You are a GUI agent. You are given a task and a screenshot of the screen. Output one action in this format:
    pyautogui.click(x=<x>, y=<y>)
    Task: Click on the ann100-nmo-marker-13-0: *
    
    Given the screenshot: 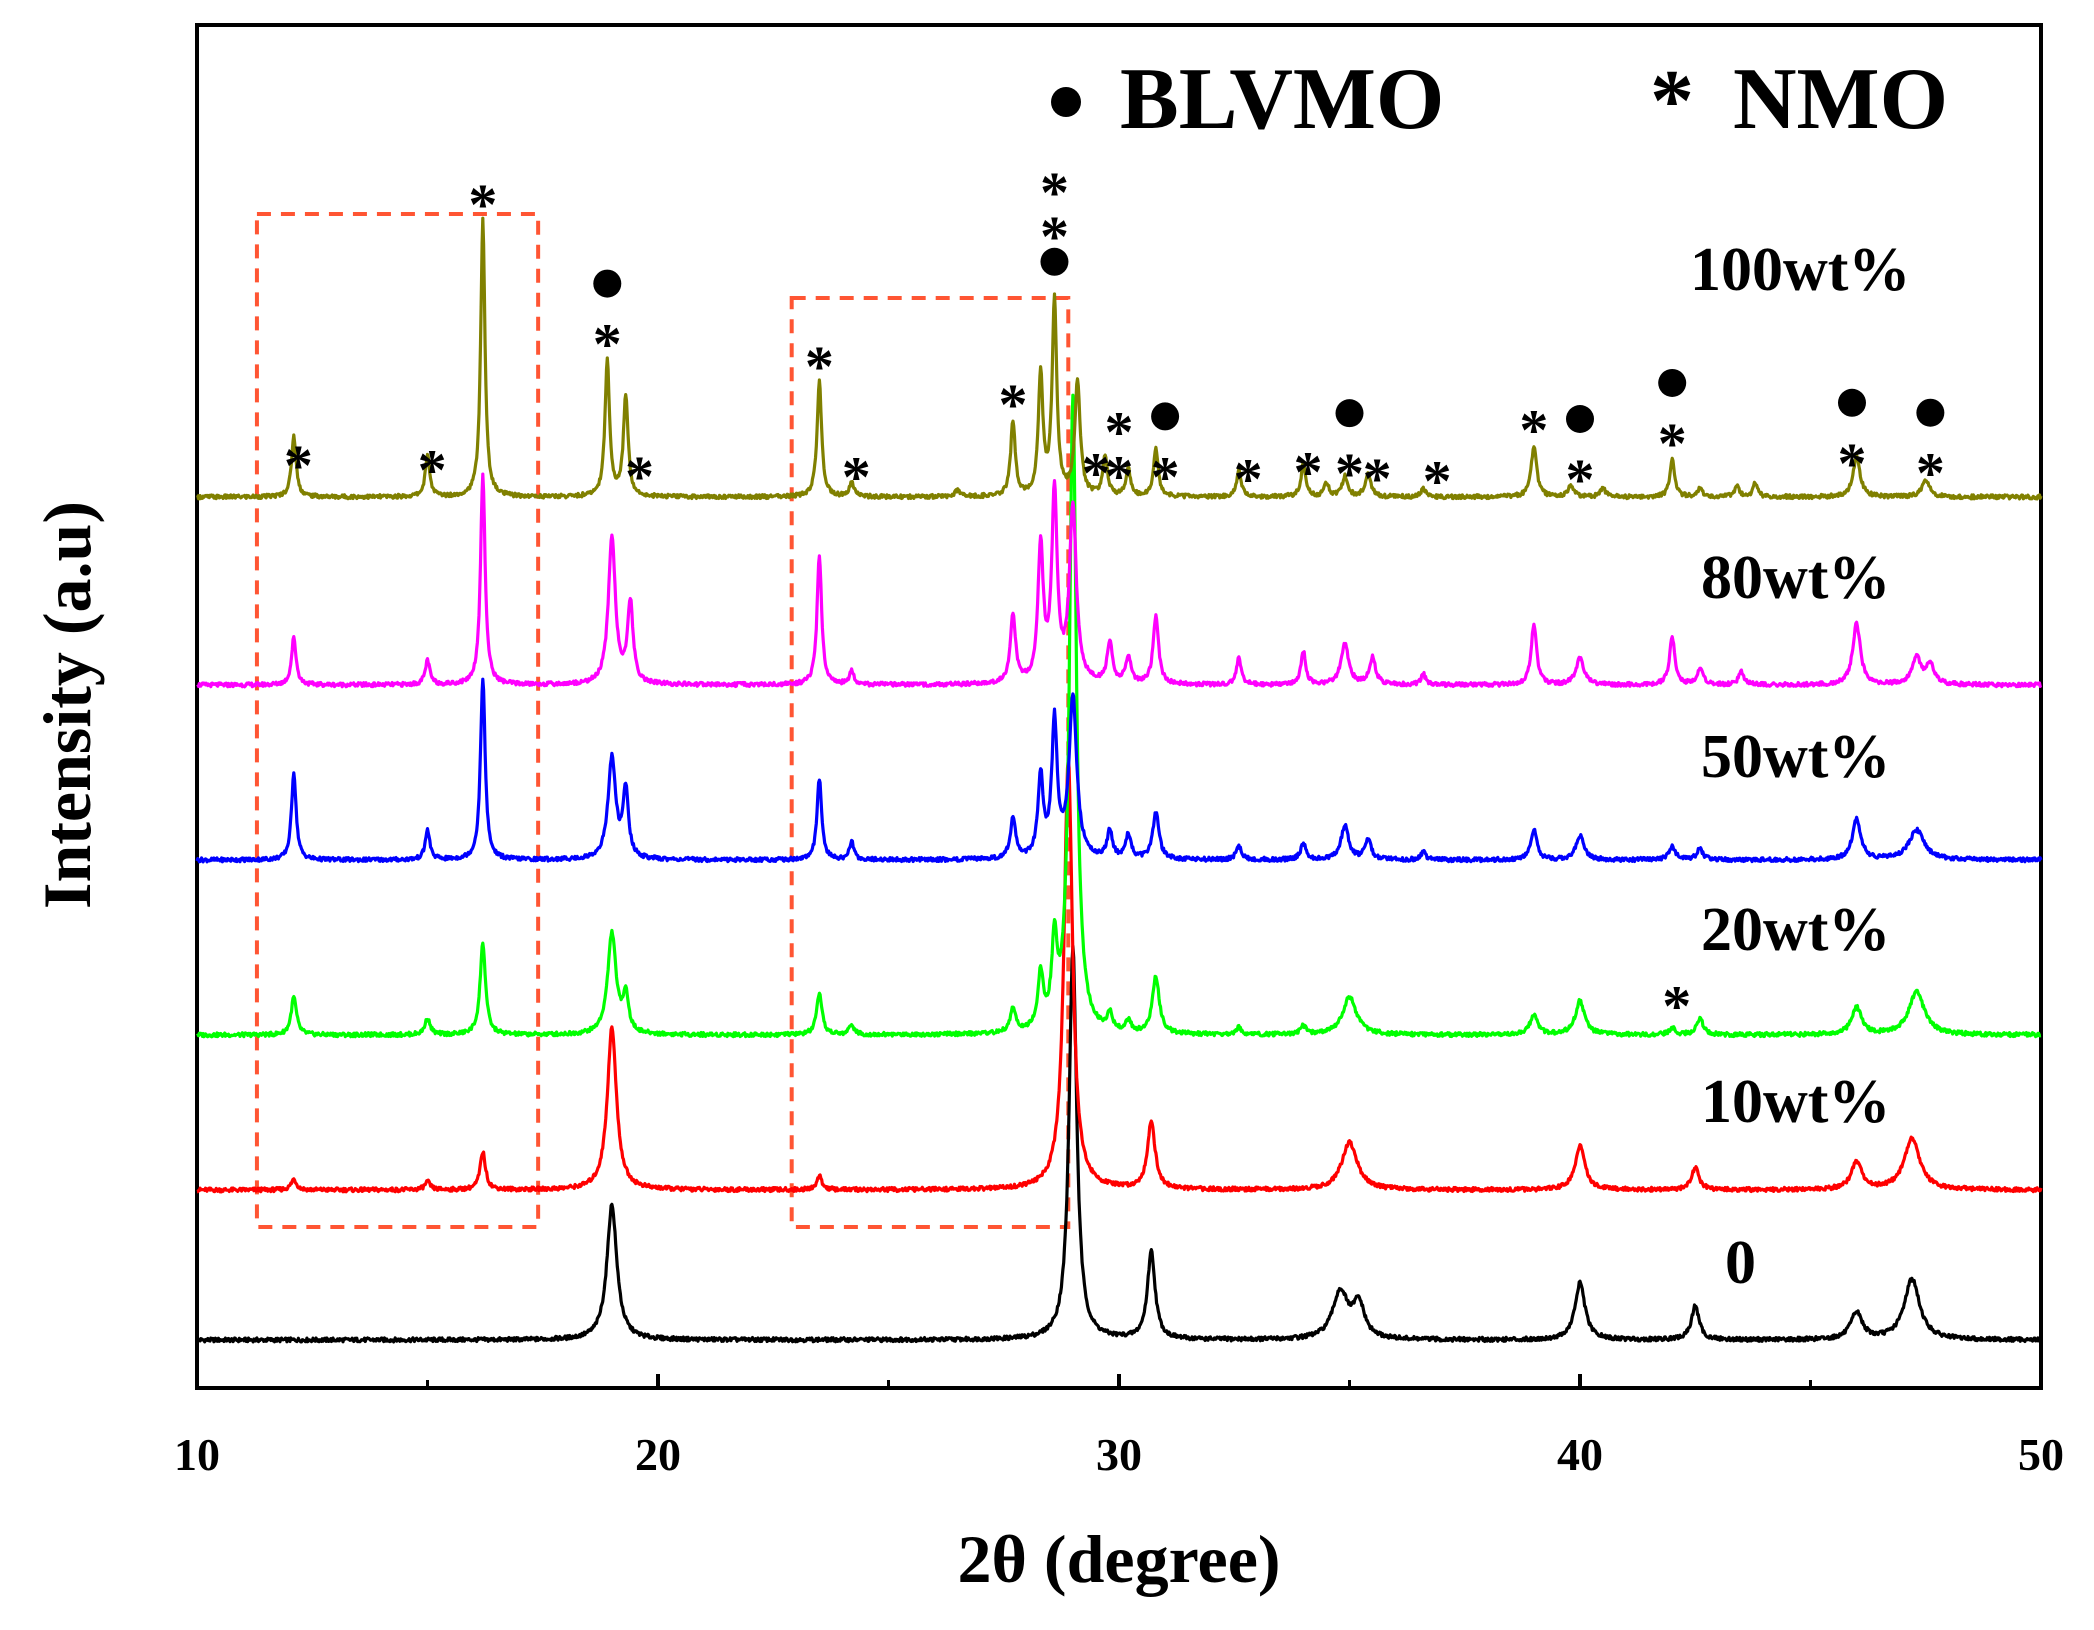 What is the action you would take?
    pyautogui.click(x=1308, y=471)
    